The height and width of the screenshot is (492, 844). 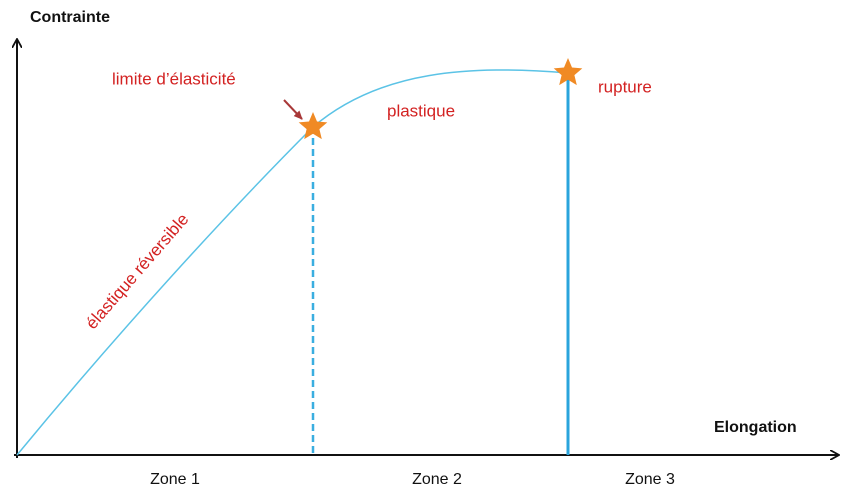 I want to click on yield-arrow, so click(x=293, y=109).